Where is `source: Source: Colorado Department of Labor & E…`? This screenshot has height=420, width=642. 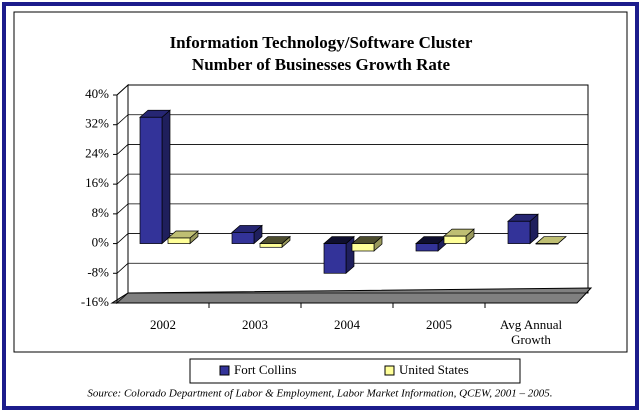 source: Source: Colorado Department of Labor & E… is located at coordinates (319, 394).